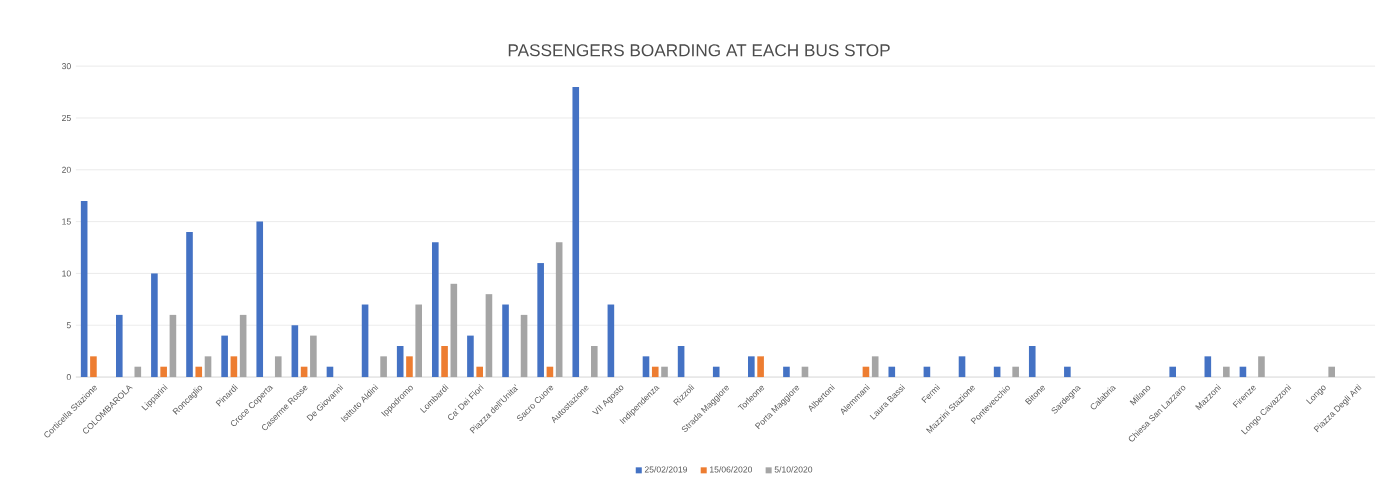  I want to click on y-tick-label: 20, so click(66, 169).